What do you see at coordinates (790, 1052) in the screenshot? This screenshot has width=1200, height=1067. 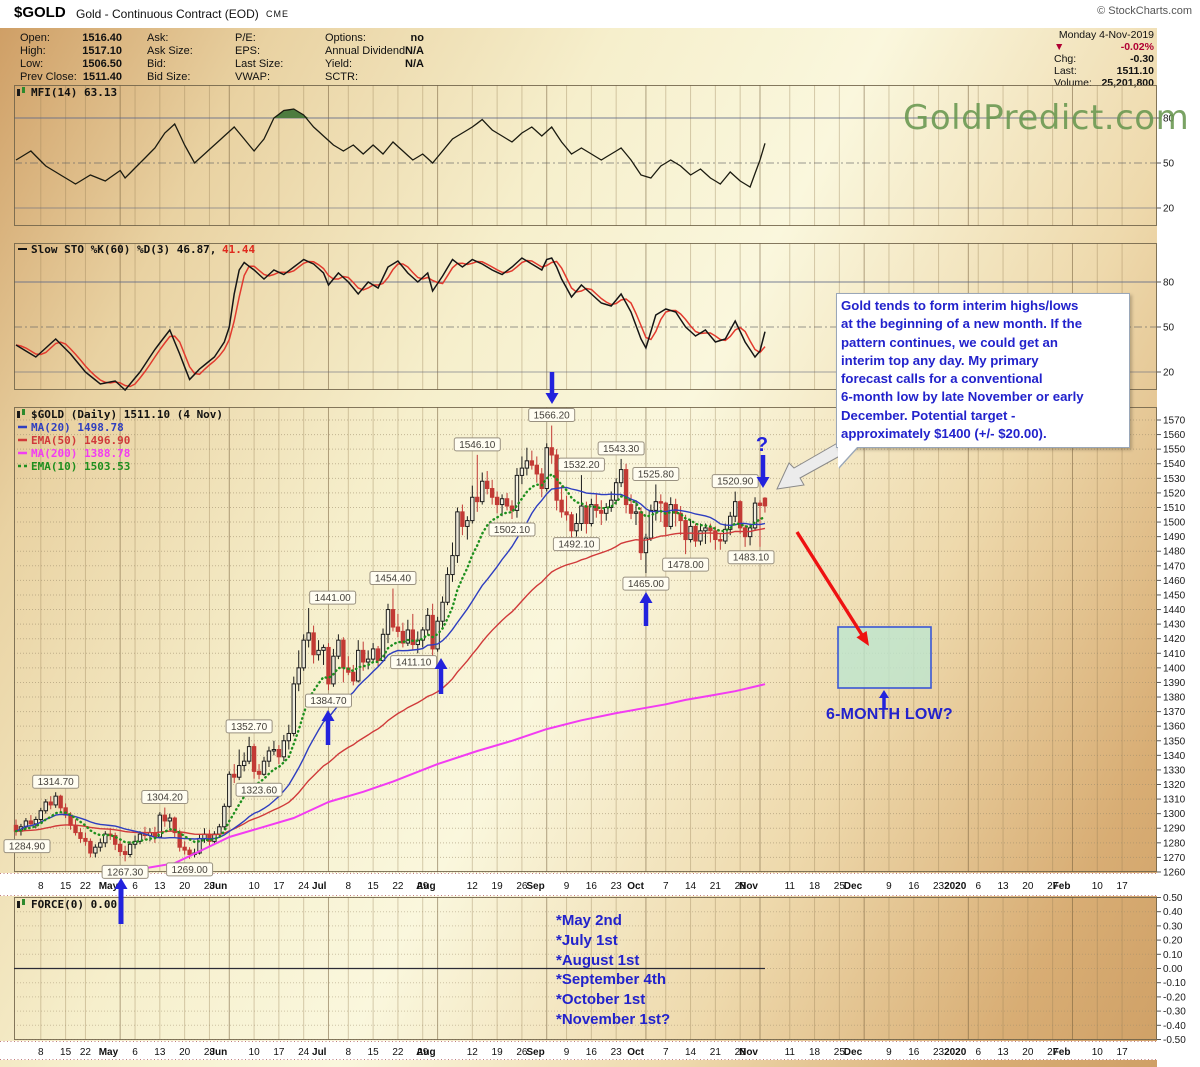 I see `week-axis-label: 11` at bounding box center [790, 1052].